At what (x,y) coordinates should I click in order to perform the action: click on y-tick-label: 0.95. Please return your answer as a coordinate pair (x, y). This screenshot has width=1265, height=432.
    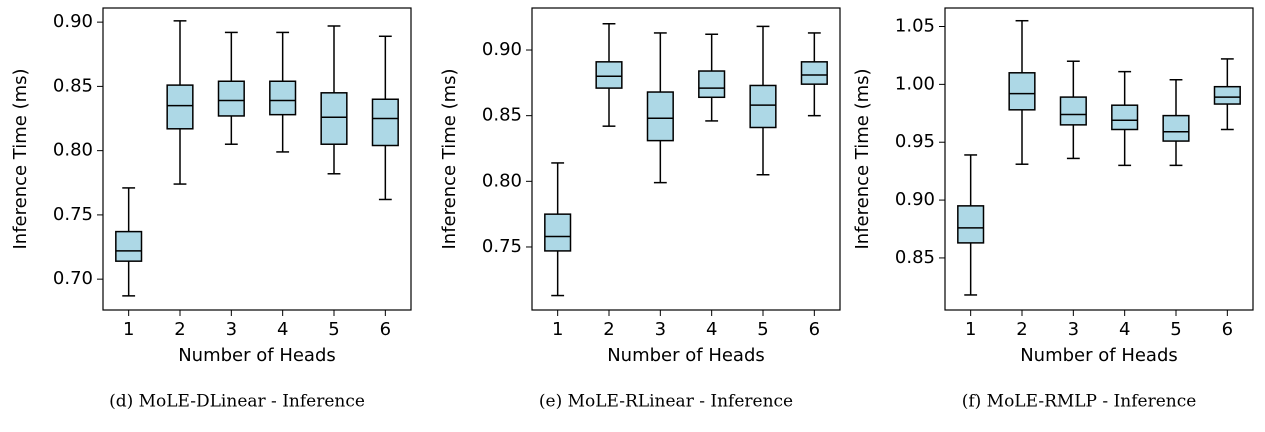
    Looking at the image, I should click on (915, 141).